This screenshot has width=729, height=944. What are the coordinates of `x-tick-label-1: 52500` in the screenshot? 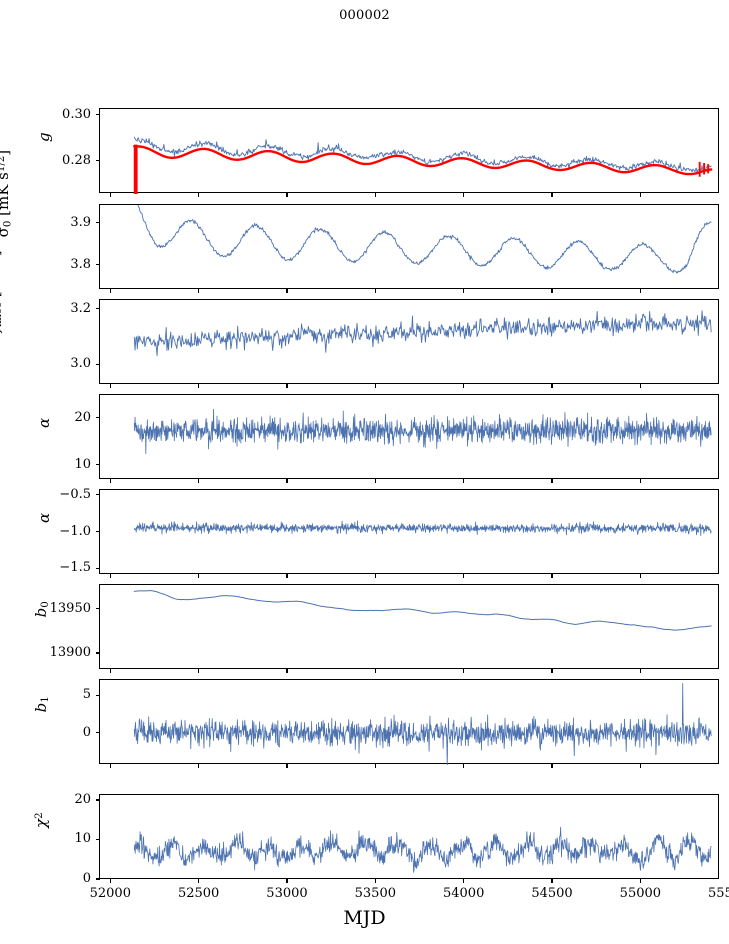 It's located at (198, 893).